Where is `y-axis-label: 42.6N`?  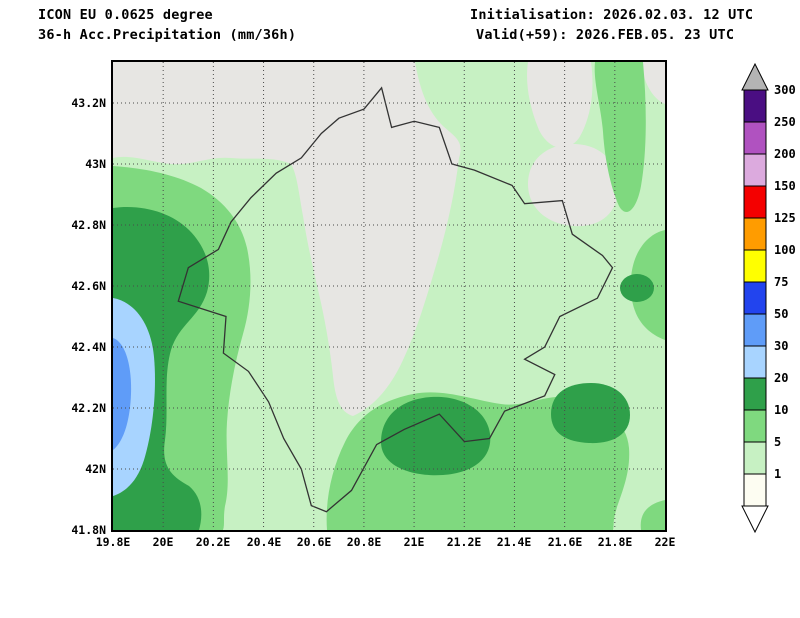
y-axis-label: 42.6N is located at coordinates (88, 286).